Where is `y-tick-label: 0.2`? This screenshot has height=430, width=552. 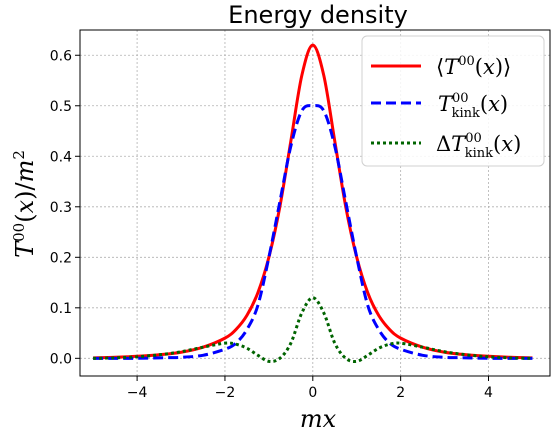
y-tick-label: 0.2 is located at coordinates (61, 258).